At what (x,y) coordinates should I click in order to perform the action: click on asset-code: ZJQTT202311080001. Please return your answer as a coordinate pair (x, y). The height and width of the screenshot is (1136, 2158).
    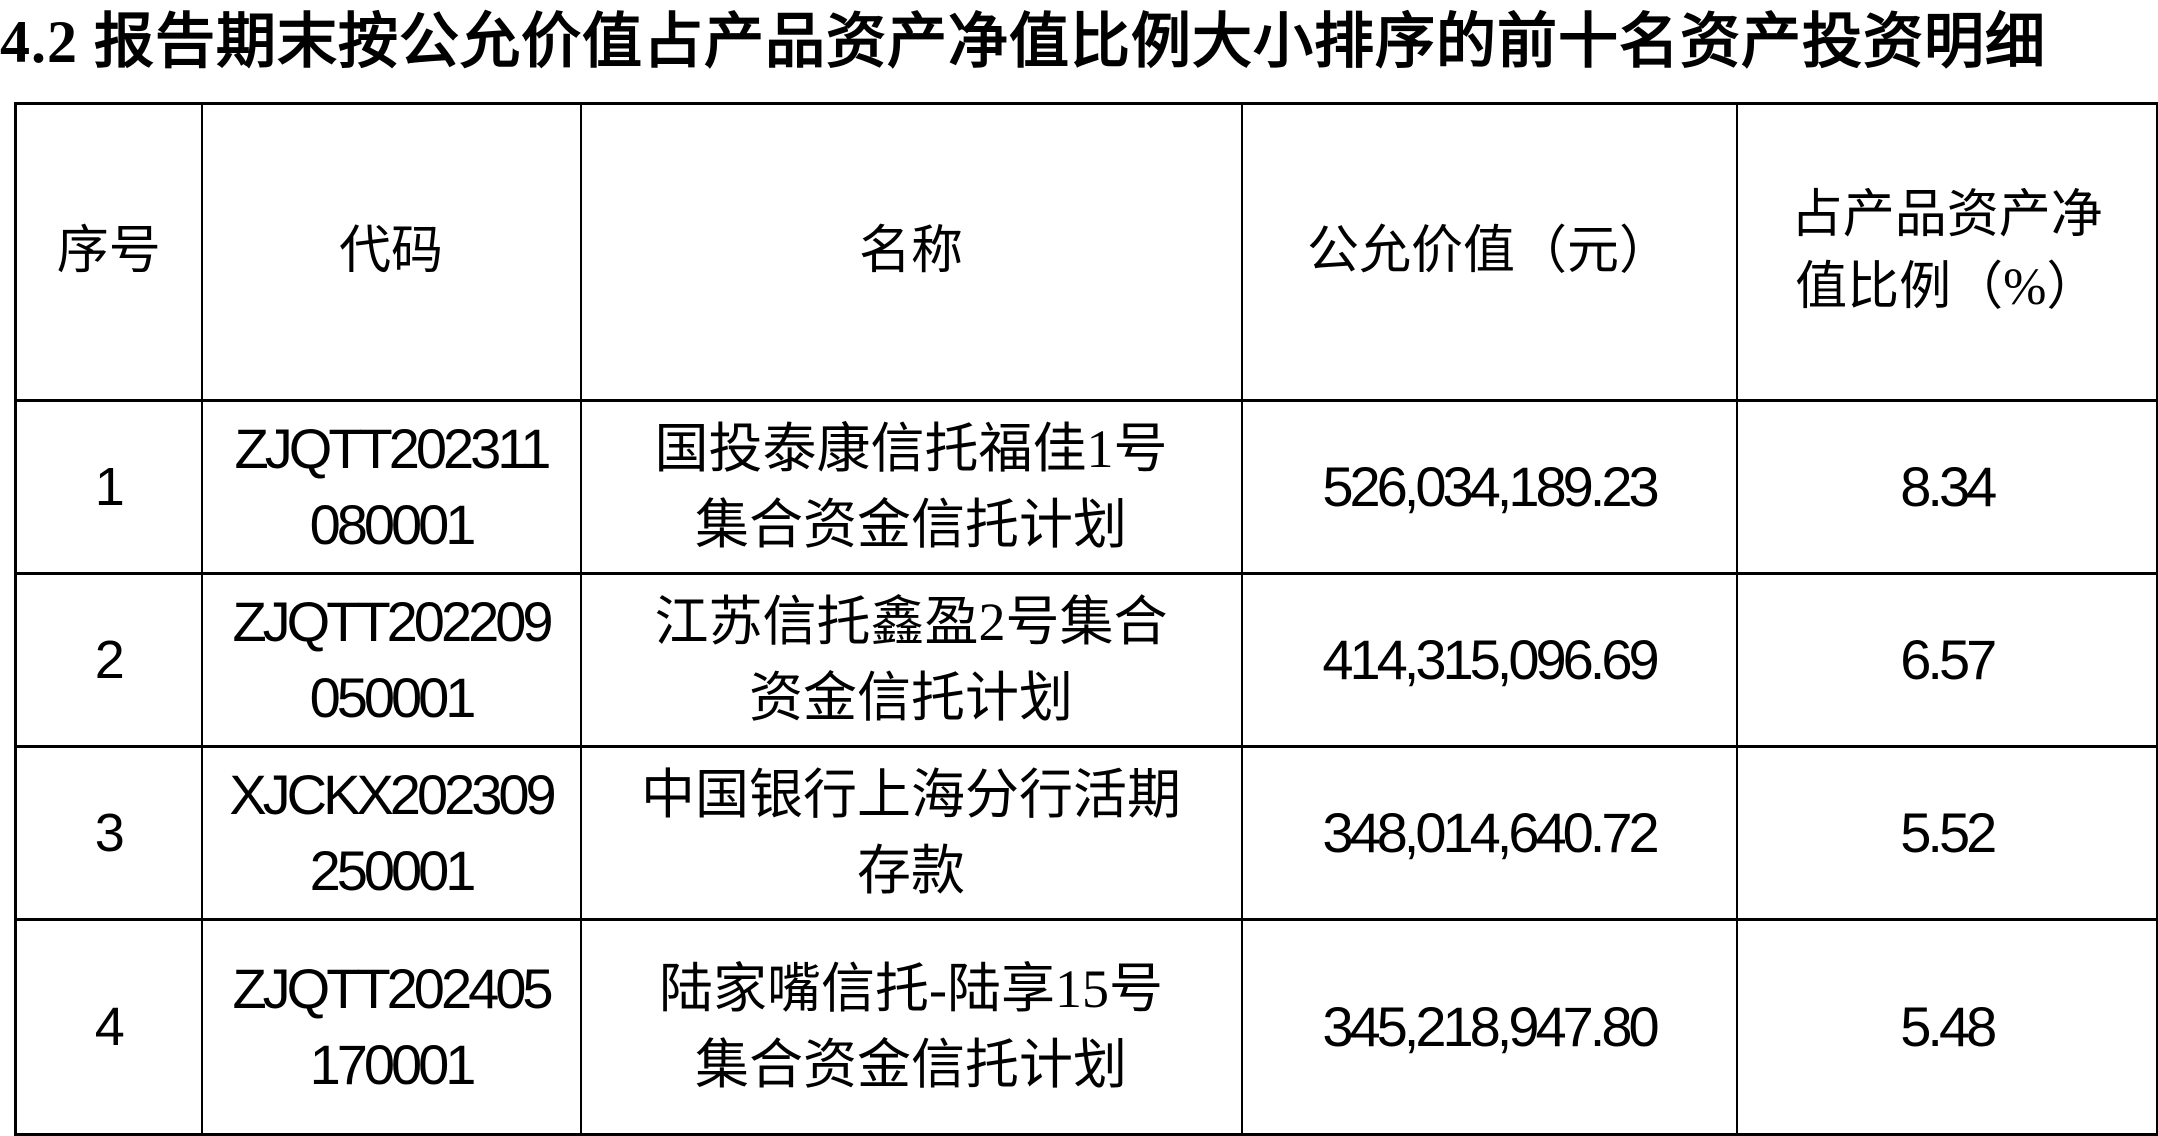
    Looking at the image, I should click on (393, 486).